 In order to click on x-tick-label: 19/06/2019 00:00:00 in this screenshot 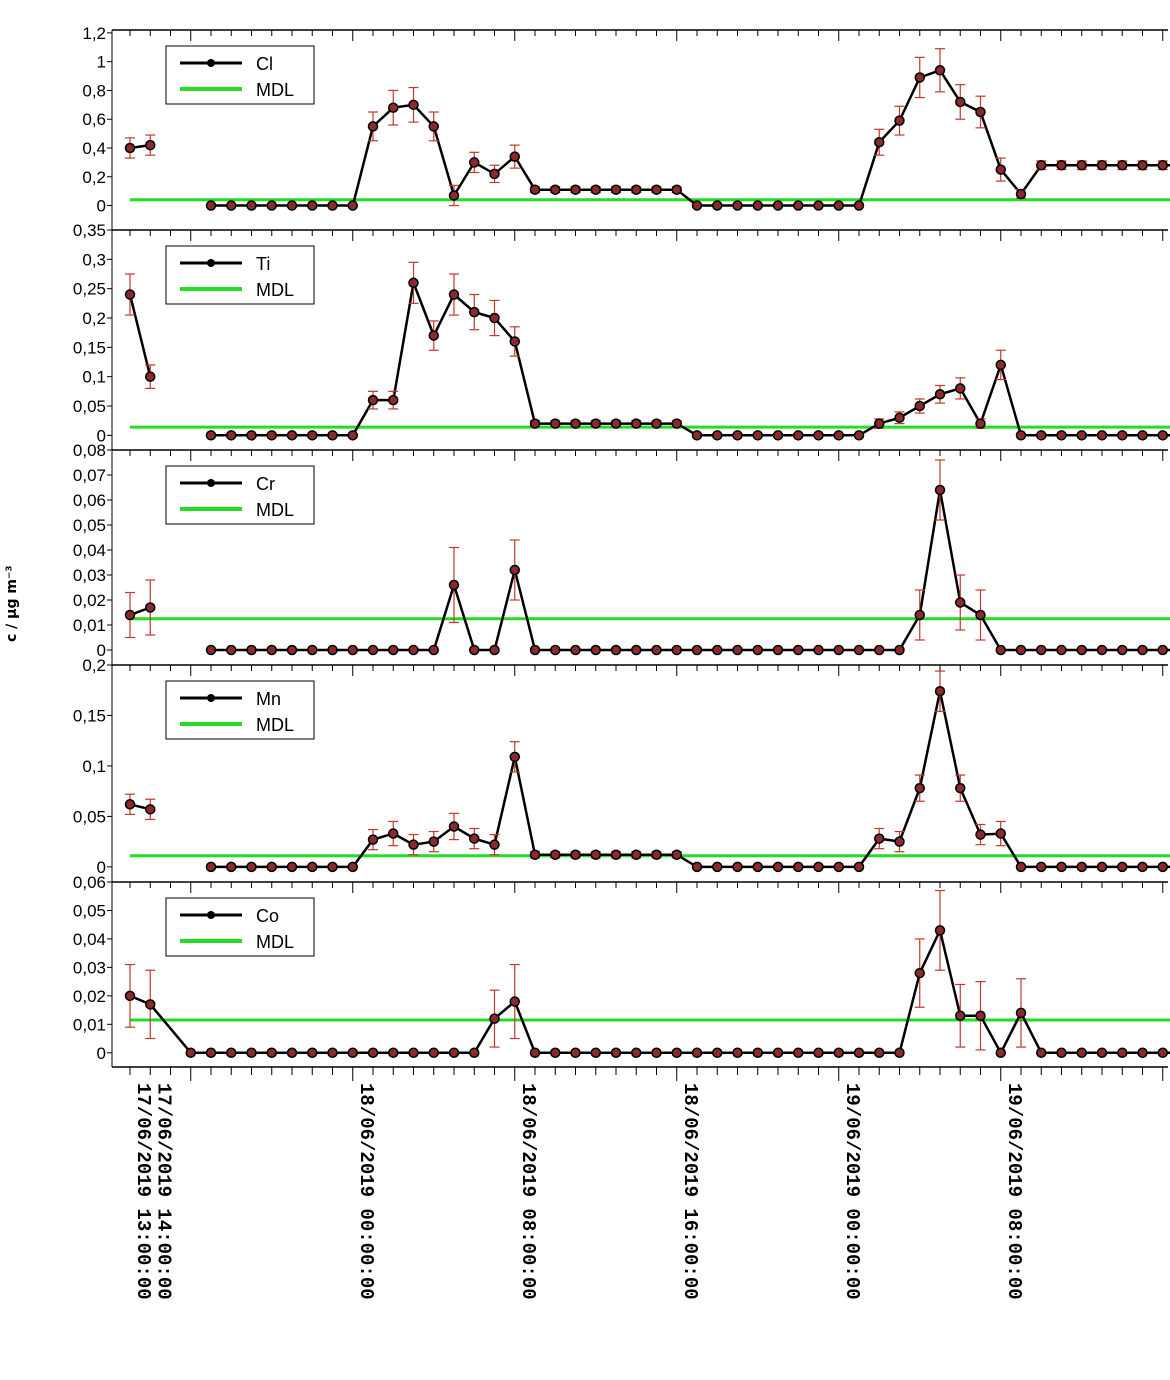, I will do `click(852, 1191)`.